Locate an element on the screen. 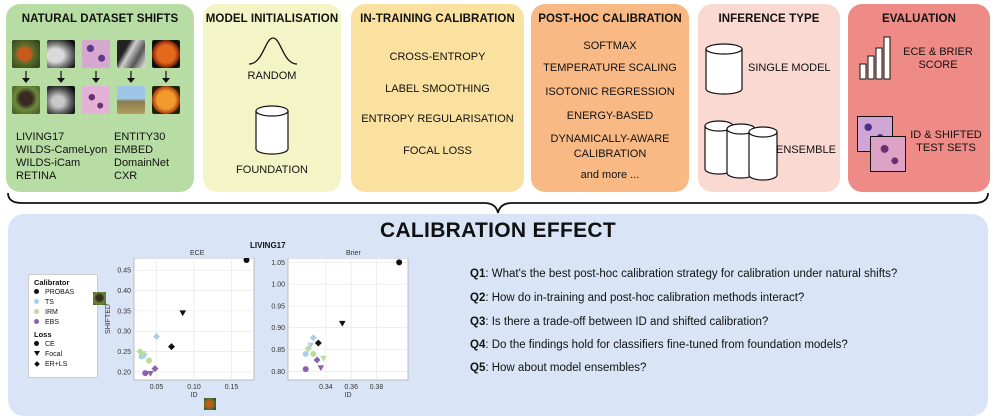  dataset-name: CXR is located at coordinates (126, 176).